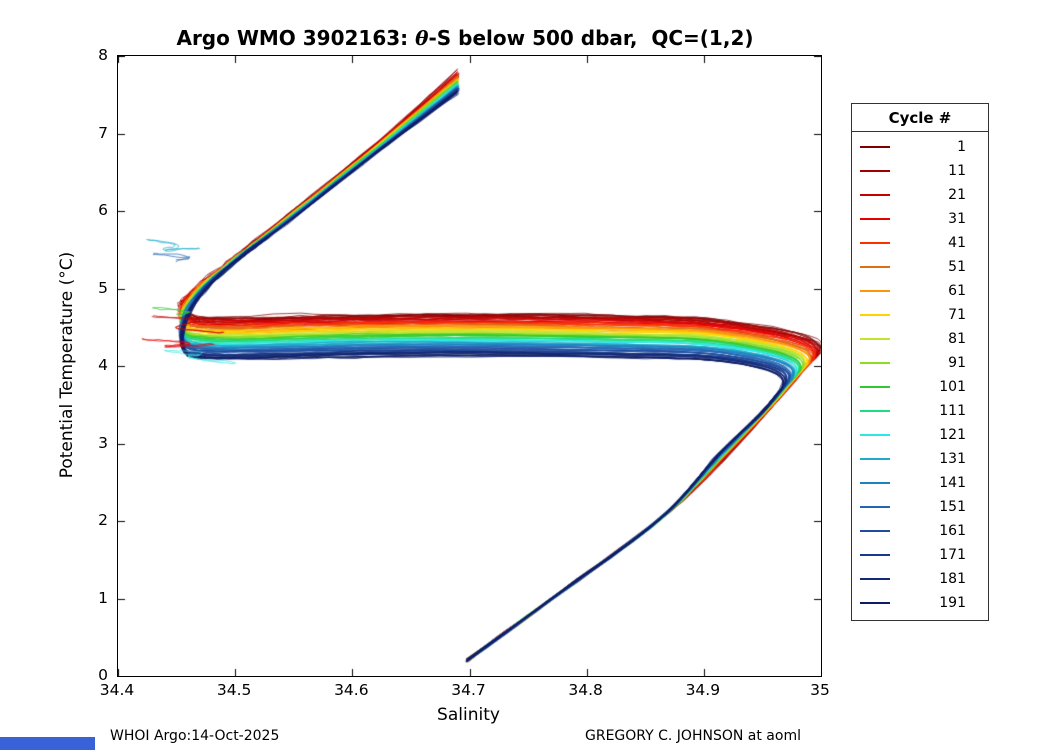 The width and height of the screenshot is (1050, 750). I want to click on theta-symbol: θ, so click(422, 38).